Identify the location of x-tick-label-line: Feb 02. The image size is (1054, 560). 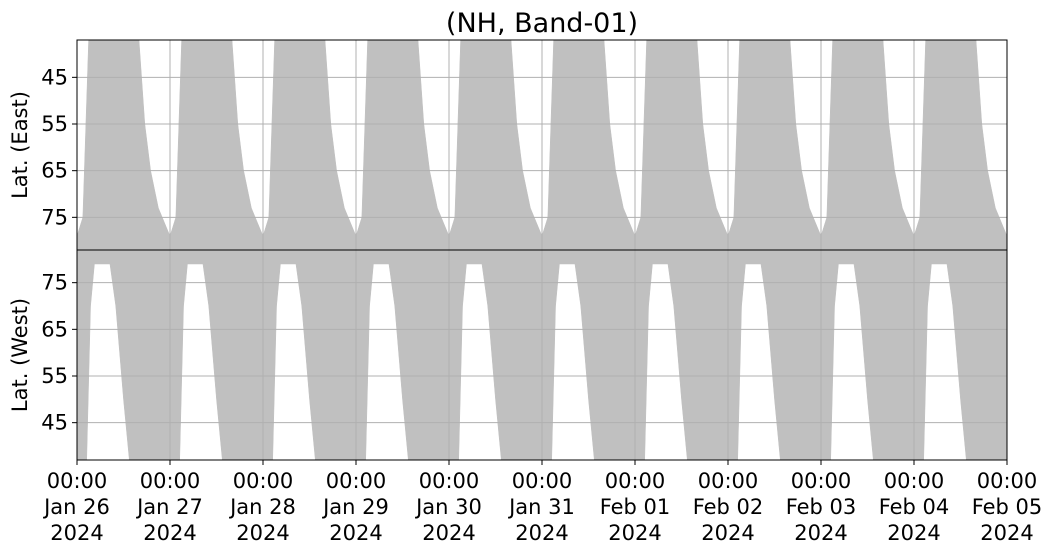
(728, 507).